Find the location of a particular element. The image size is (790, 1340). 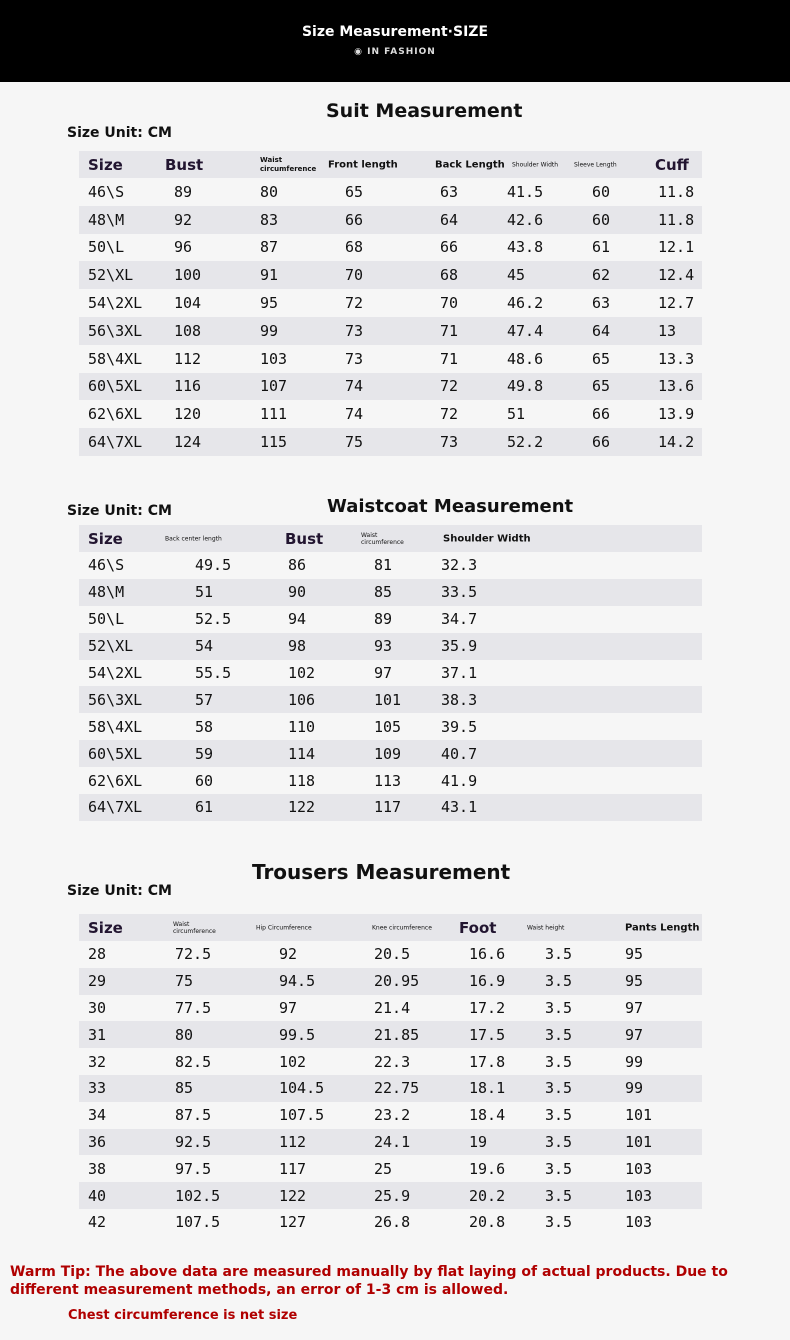

table-cell: 29 is located at coordinates (97, 981).